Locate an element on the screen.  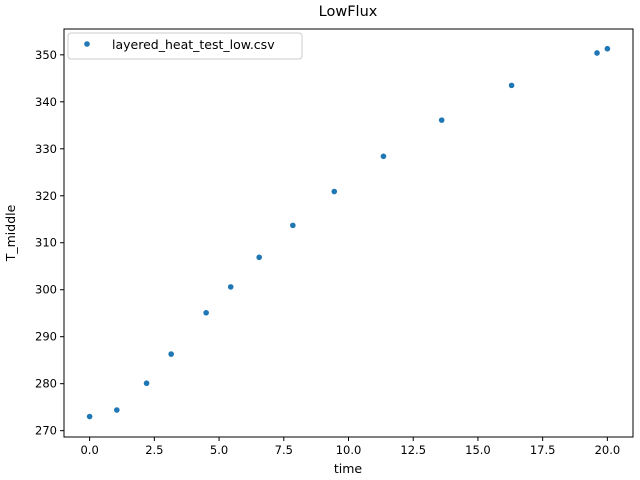
y-axis-label: T_middle is located at coordinates (10, 233).